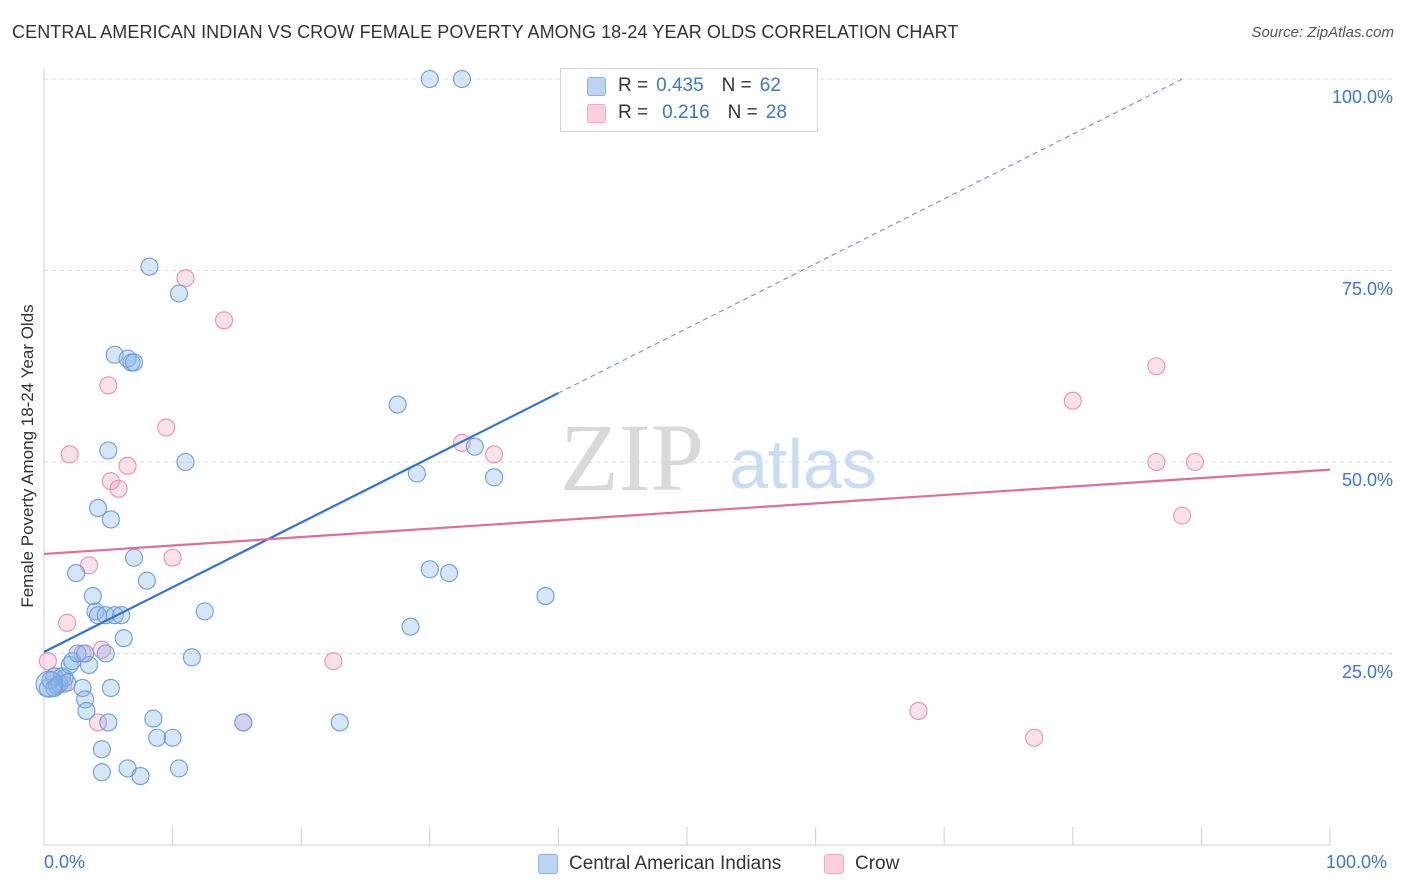 This screenshot has width=1406, height=892. I want to click on series-legend-crow: Crow, so click(861, 864).